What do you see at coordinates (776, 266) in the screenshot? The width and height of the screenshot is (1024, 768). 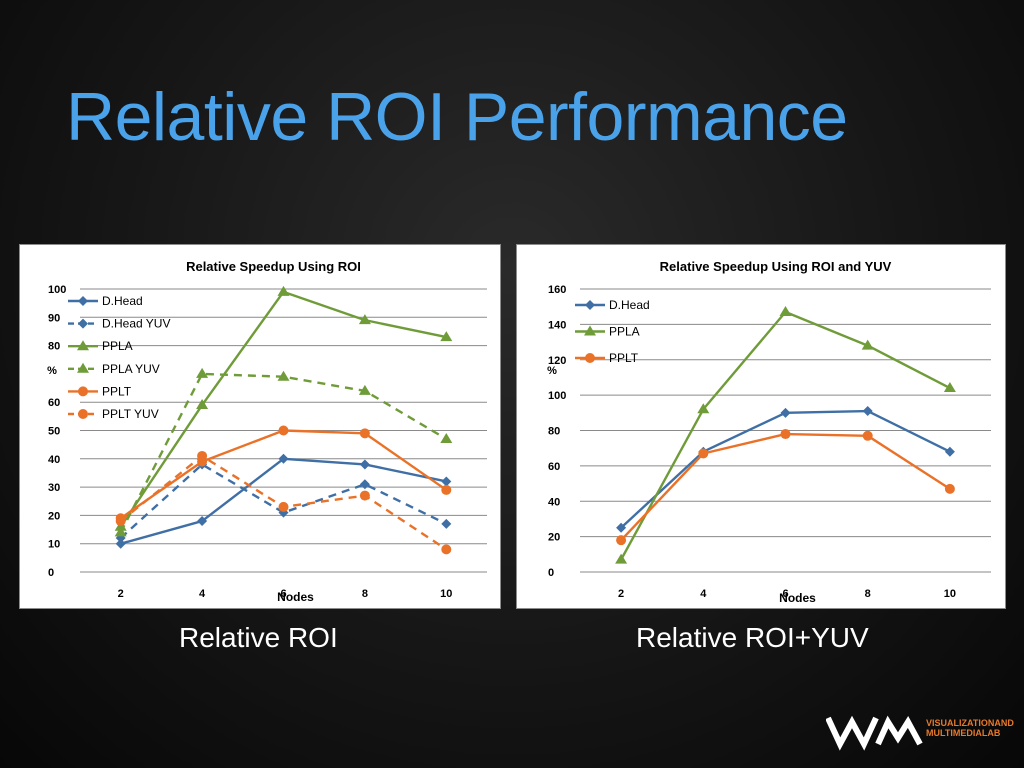 I see `chart-title: Relative Speedup Using ROI and YUV` at bounding box center [776, 266].